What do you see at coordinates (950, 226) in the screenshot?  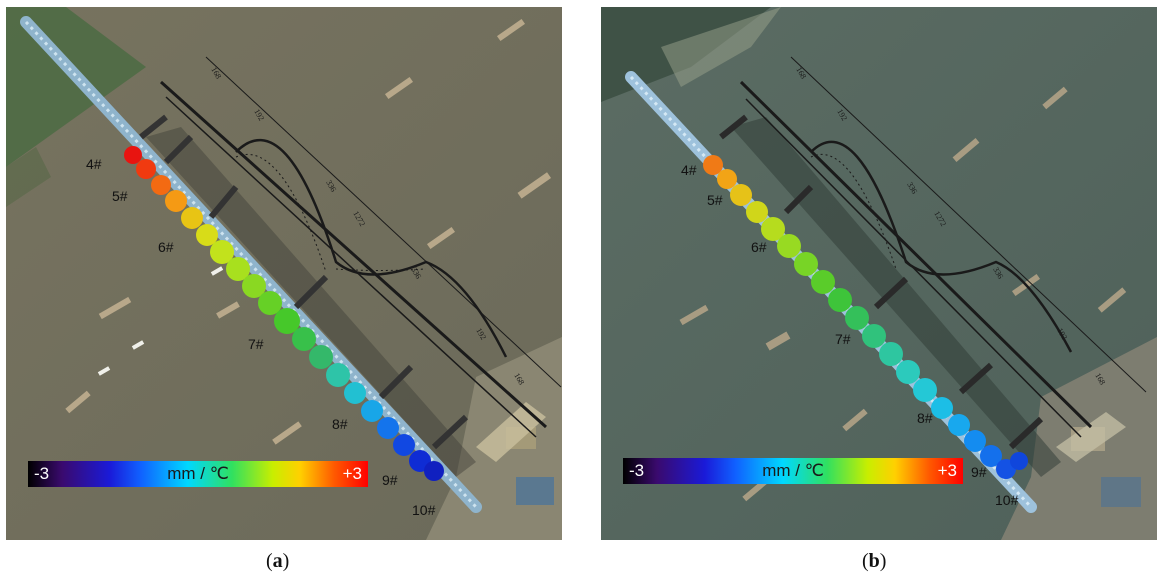 I see `drawing-dimension-labels: 168 192 336 1272 336 192 168` at bounding box center [950, 226].